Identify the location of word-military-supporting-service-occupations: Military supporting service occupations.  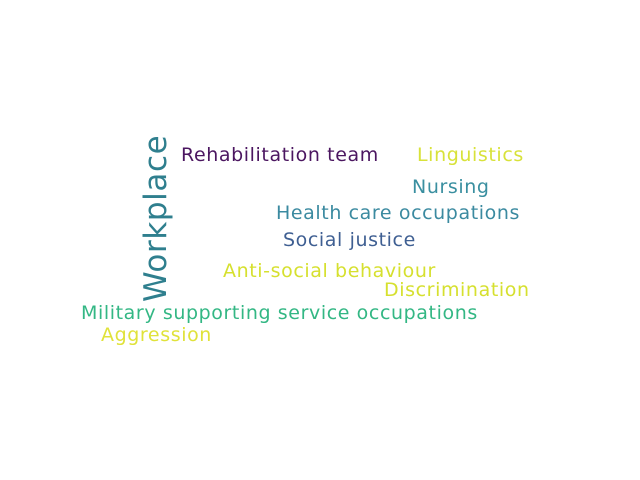
(279, 313).